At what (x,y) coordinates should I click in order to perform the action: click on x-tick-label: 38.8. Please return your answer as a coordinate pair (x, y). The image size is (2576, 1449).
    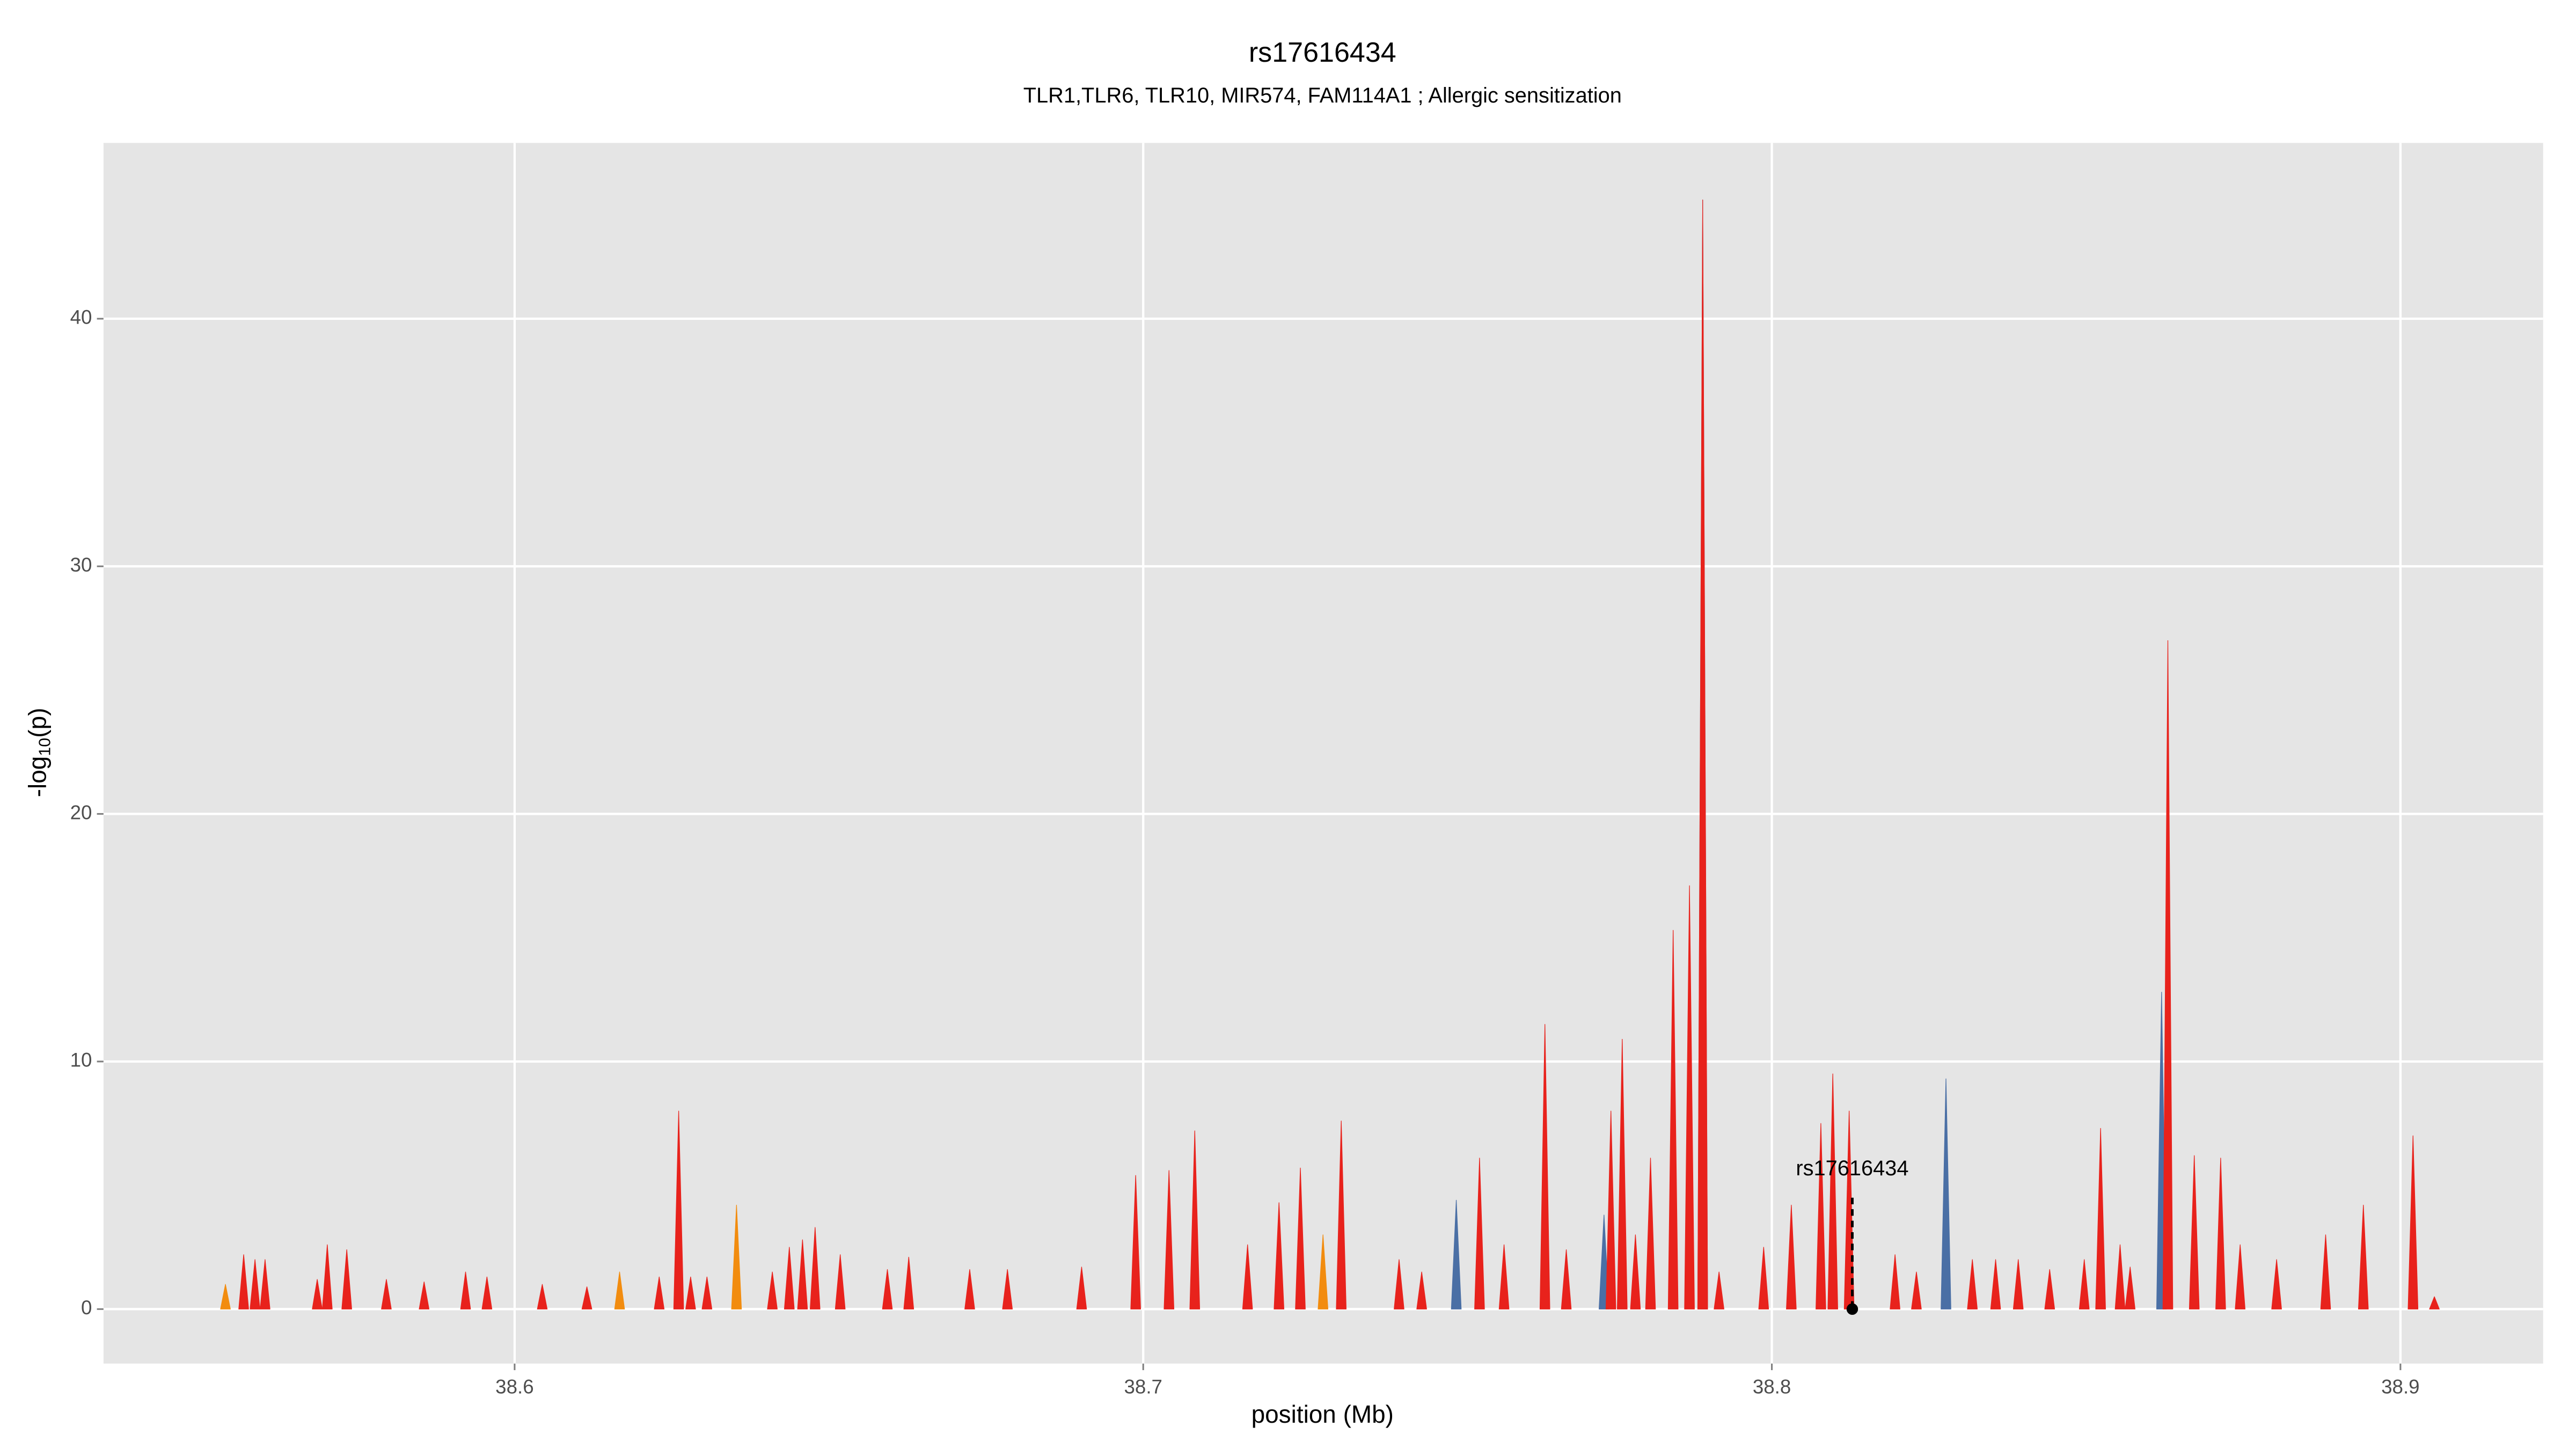
    Looking at the image, I should click on (1772, 1386).